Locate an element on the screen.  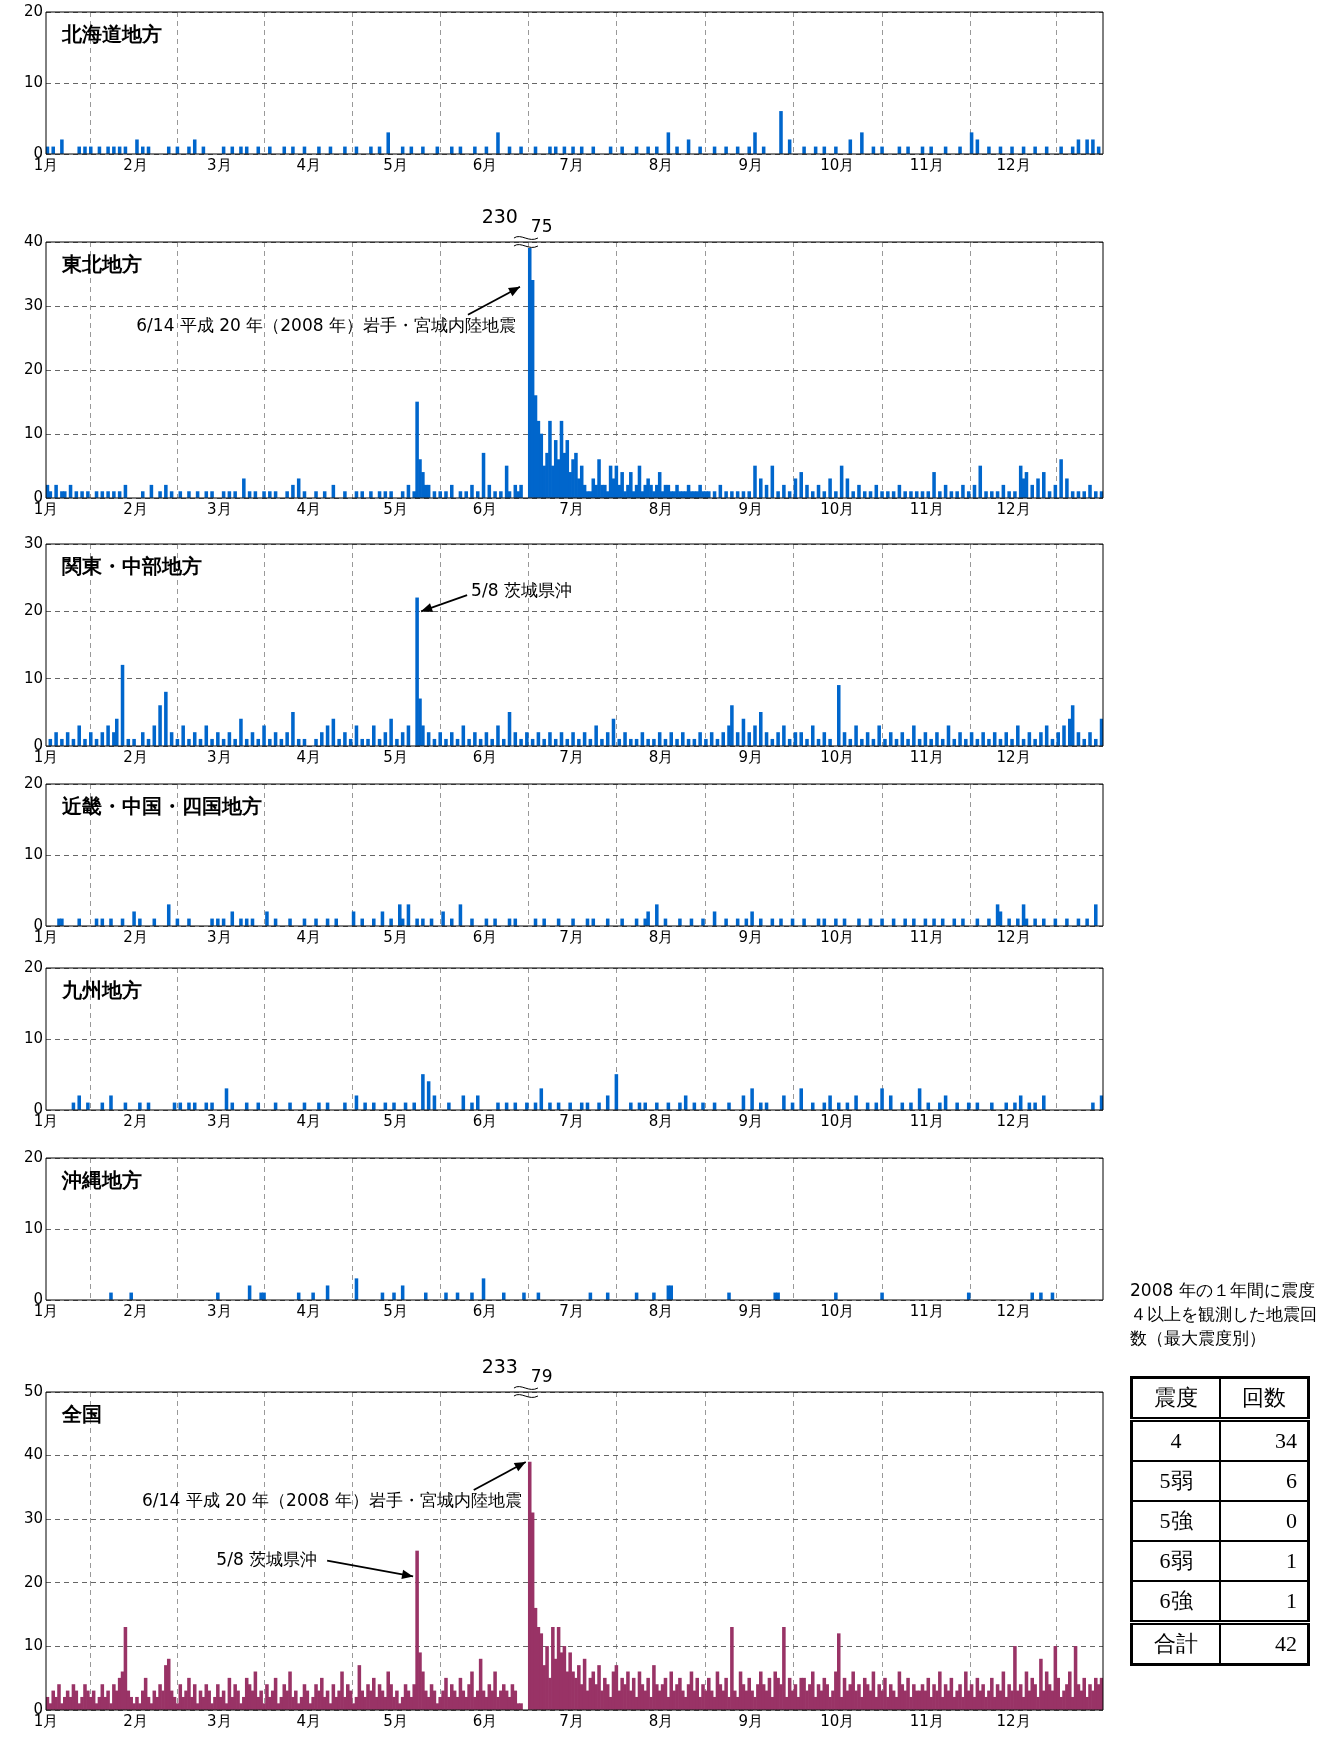
x-tick-label: 3月 is located at coordinates (219, 936).